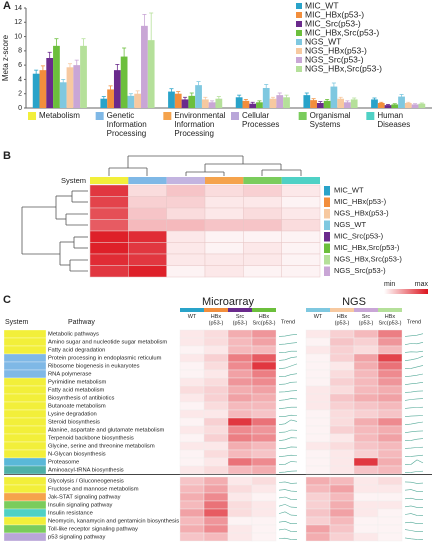 The image size is (438, 550). What do you see at coordinates (7, 300) in the screenshot?
I see `panel-label: C` at bounding box center [7, 300].